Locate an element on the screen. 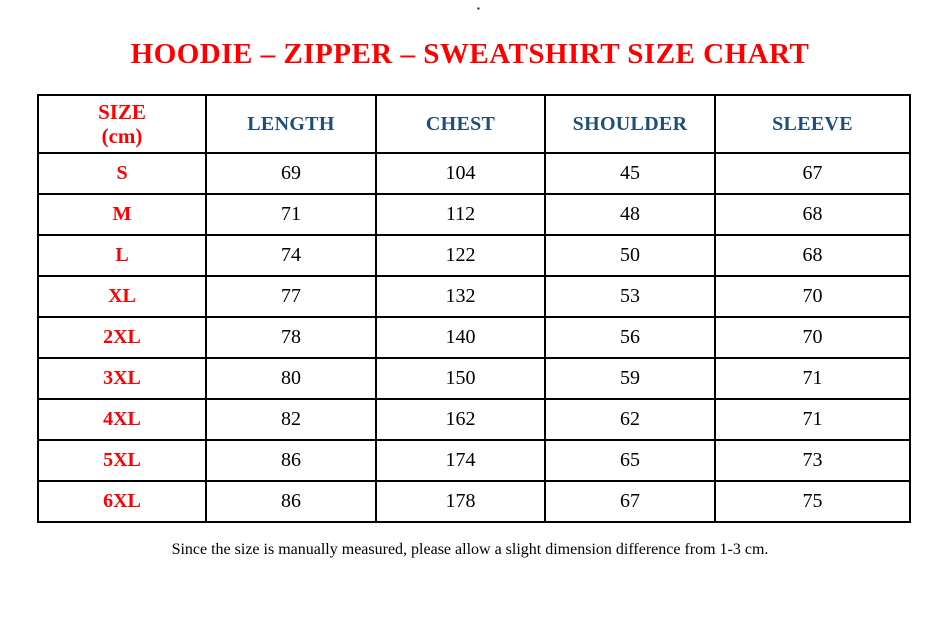 The height and width of the screenshot is (623, 940). shoulder-cell: 59 is located at coordinates (630, 378).